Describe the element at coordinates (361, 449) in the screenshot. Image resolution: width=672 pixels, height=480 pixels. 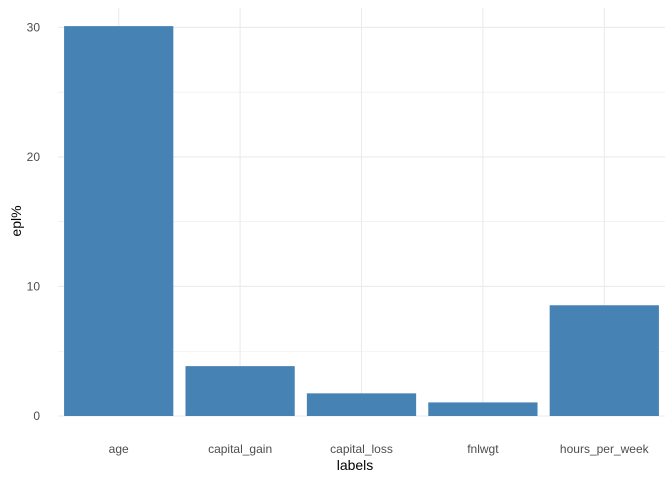
I see `x-tick-label: capital_loss` at that location.